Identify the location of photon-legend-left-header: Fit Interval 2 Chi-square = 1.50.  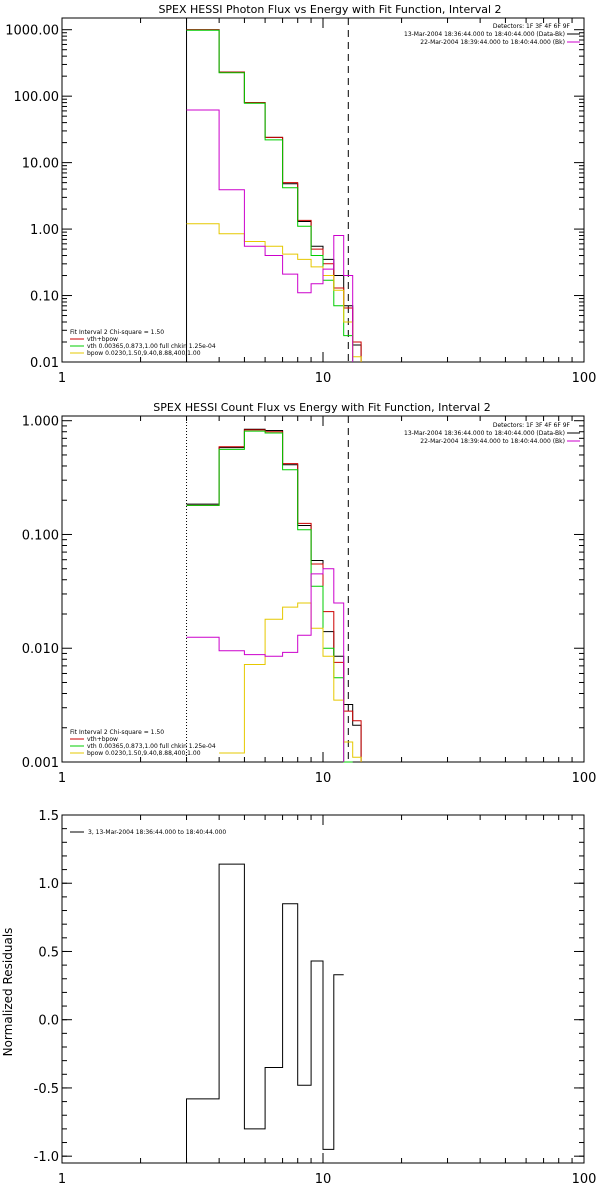
(117, 332).